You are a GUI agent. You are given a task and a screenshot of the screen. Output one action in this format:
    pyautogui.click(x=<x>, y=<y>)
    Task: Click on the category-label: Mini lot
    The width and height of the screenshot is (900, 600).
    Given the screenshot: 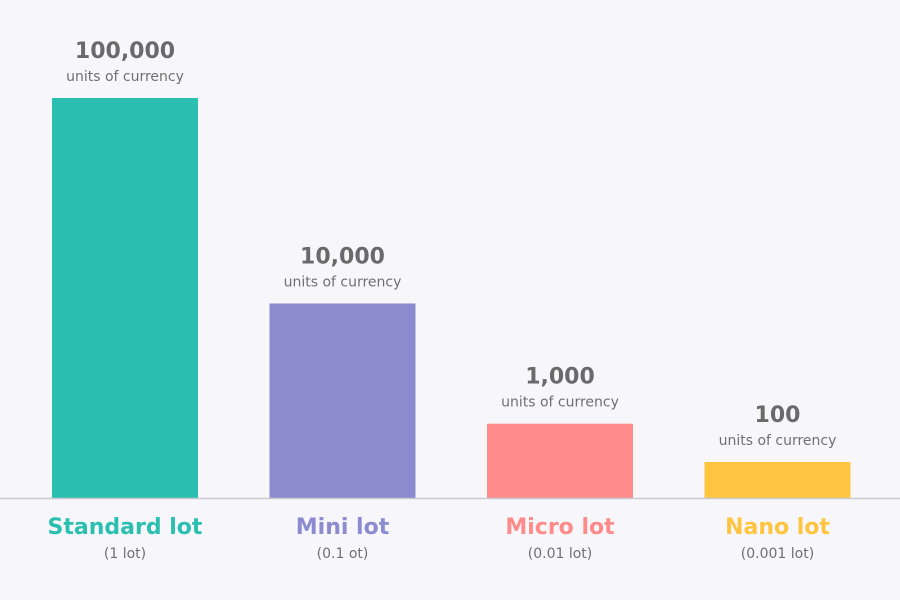 What is the action you would take?
    pyautogui.click(x=343, y=527)
    